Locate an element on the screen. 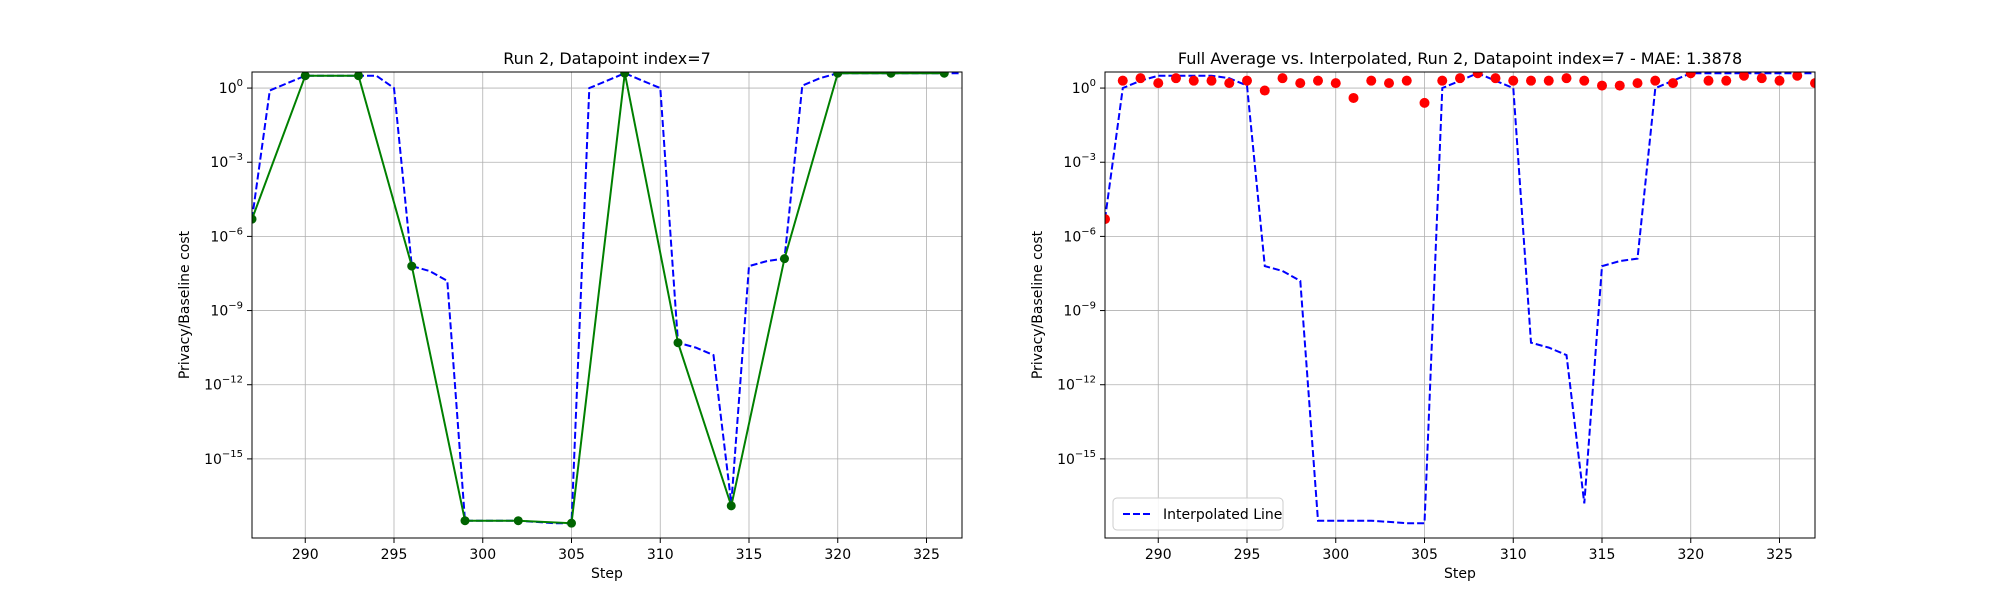  legend-box is located at coordinates (1198, 514).